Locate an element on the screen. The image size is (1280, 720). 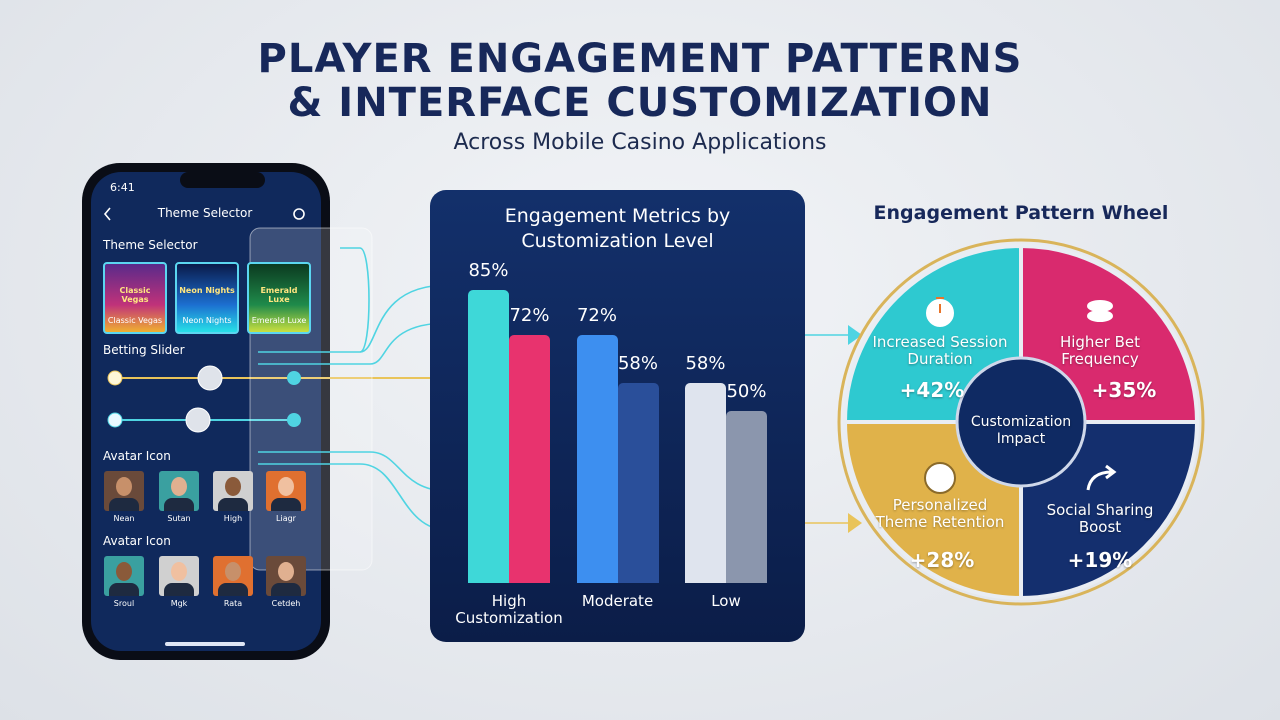
avatar-name: High is located at coordinates (233, 518).